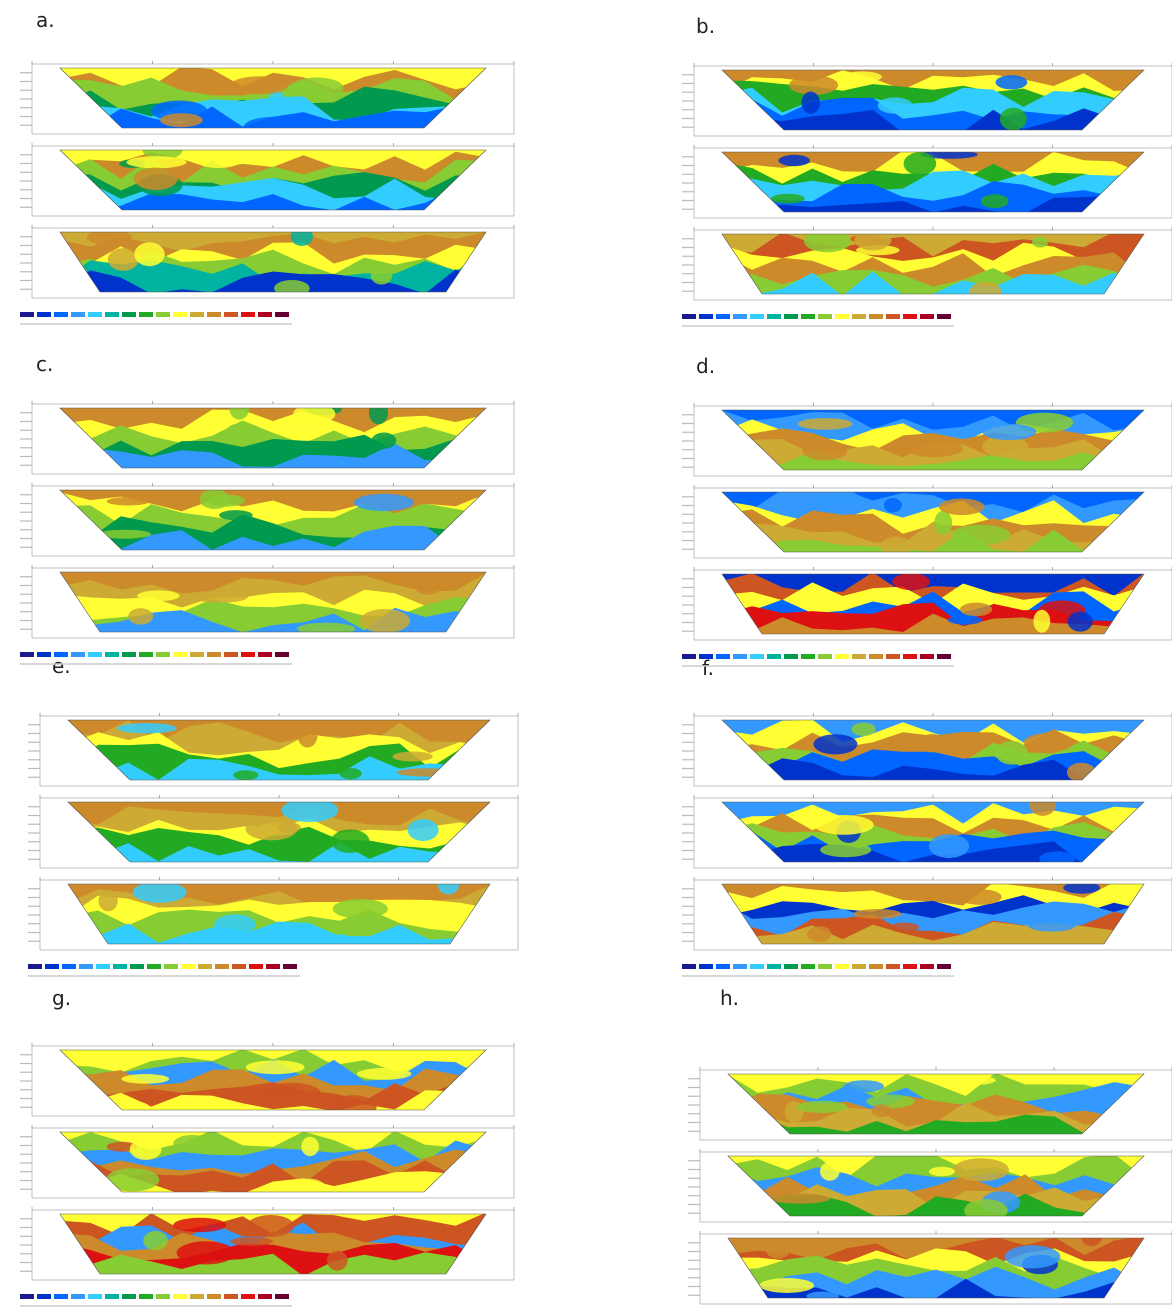 This screenshot has width=1172, height=1309. What do you see at coordinates (45, 364) in the screenshot?
I see `panel-letter-c: c.` at bounding box center [45, 364].